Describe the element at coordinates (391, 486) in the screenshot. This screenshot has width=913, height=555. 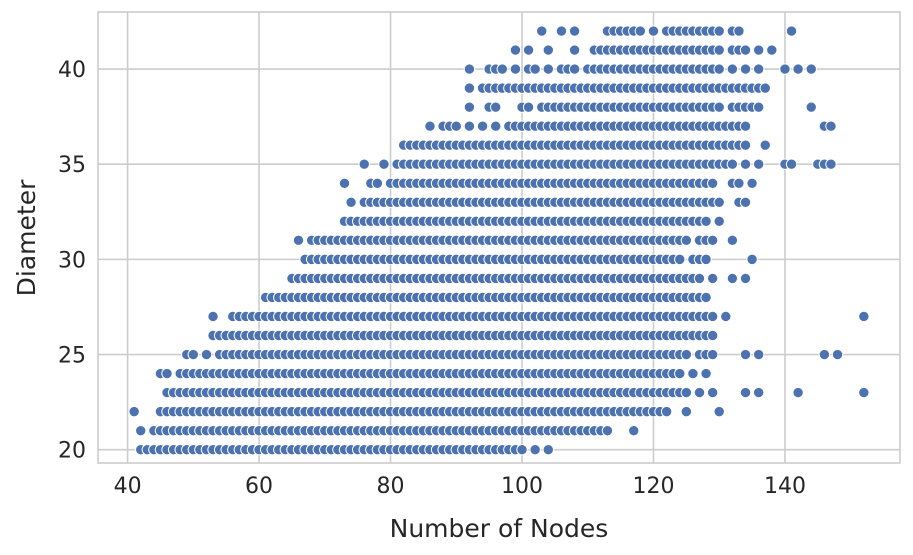
I see `x-tick-label: 80` at that location.